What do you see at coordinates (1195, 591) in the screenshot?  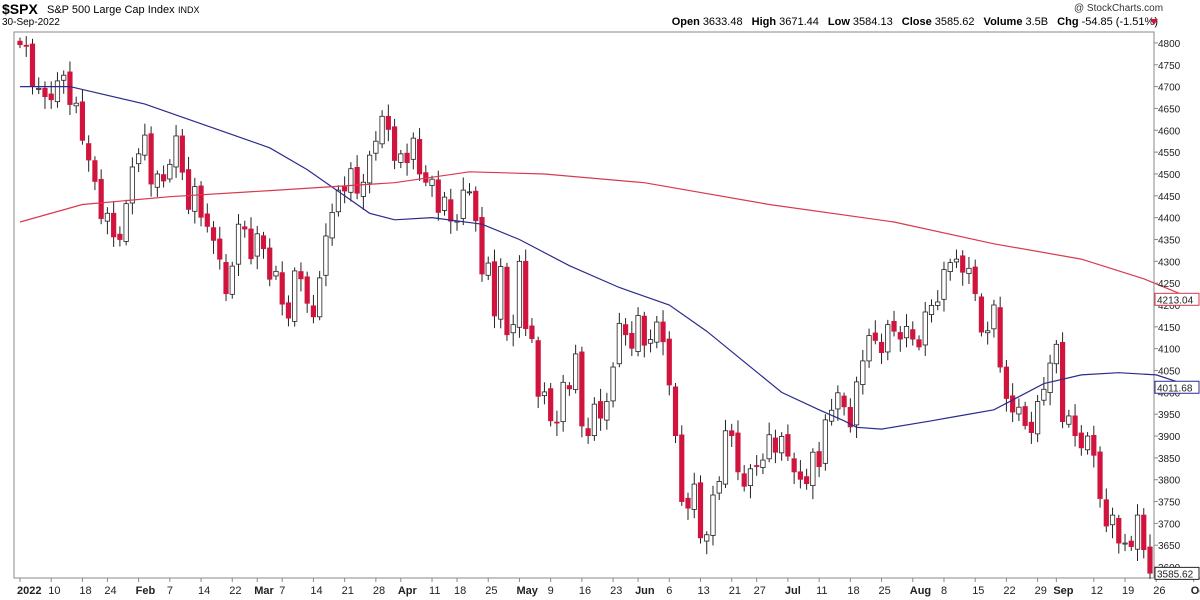 I see `x-tick-label: Oct` at bounding box center [1195, 591].